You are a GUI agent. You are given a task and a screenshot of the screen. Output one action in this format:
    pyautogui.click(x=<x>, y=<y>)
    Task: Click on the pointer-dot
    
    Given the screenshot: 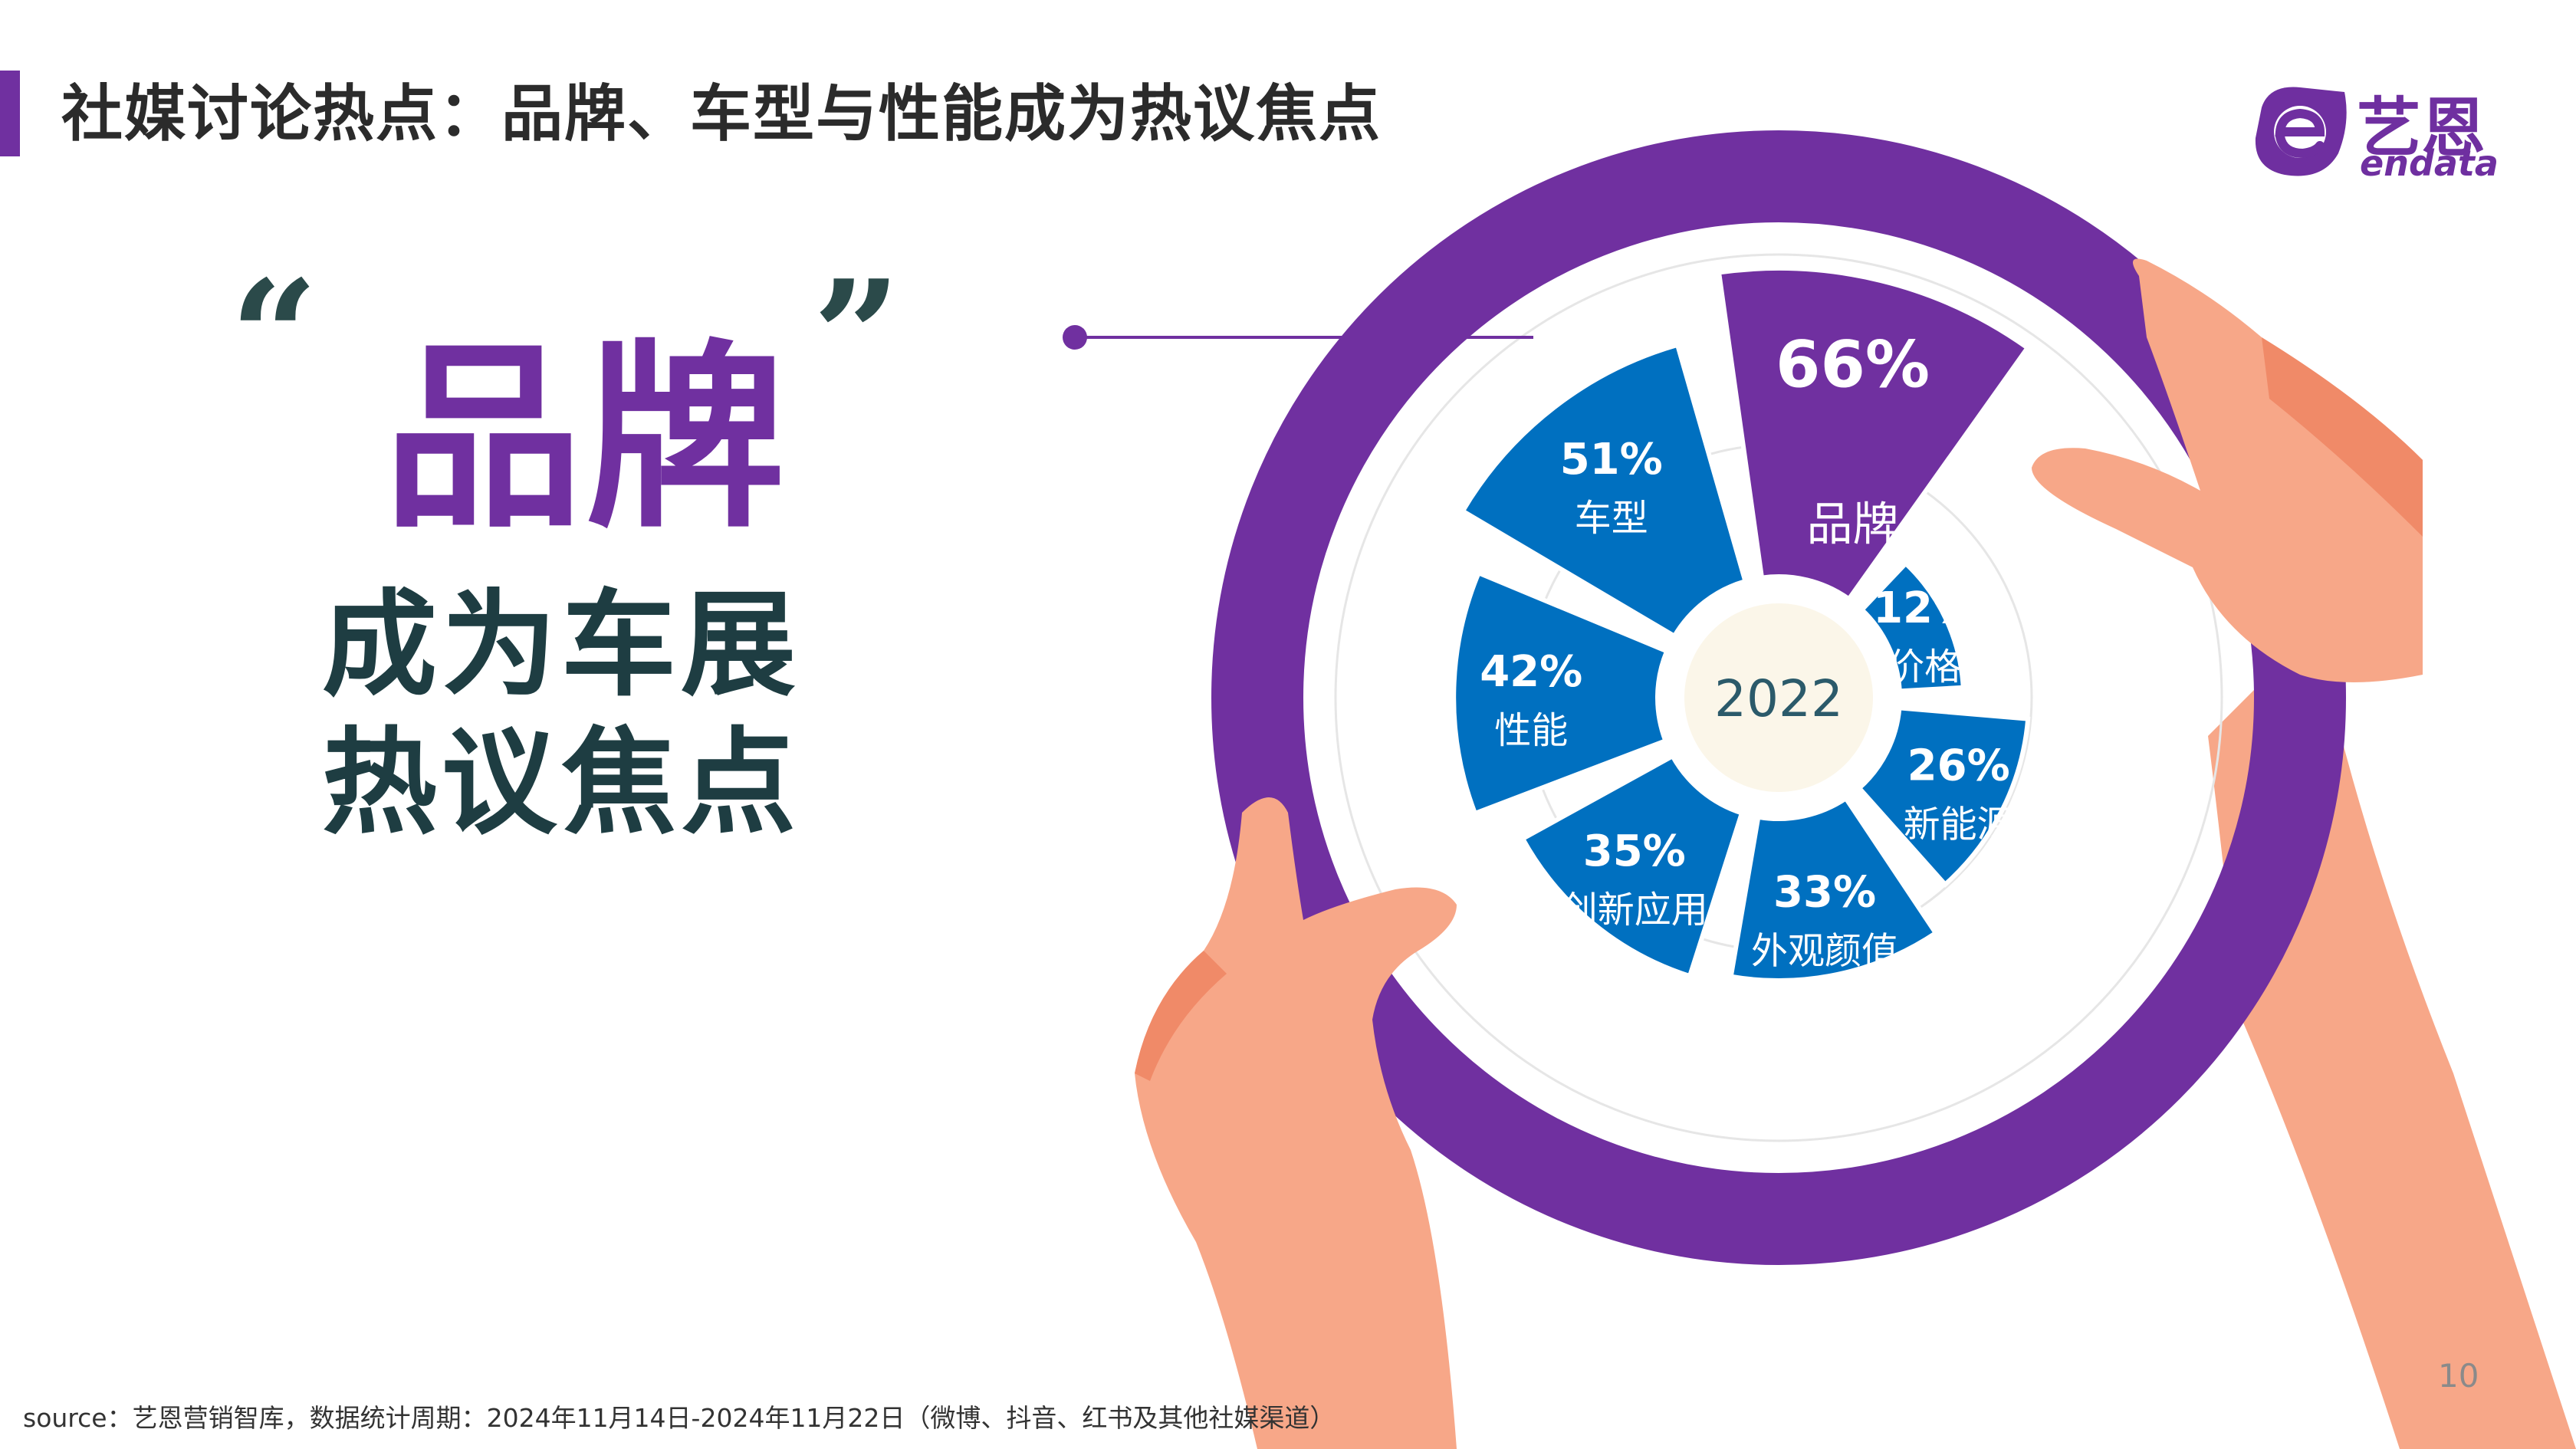 What is the action you would take?
    pyautogui.click(x=1075, y=337)
    